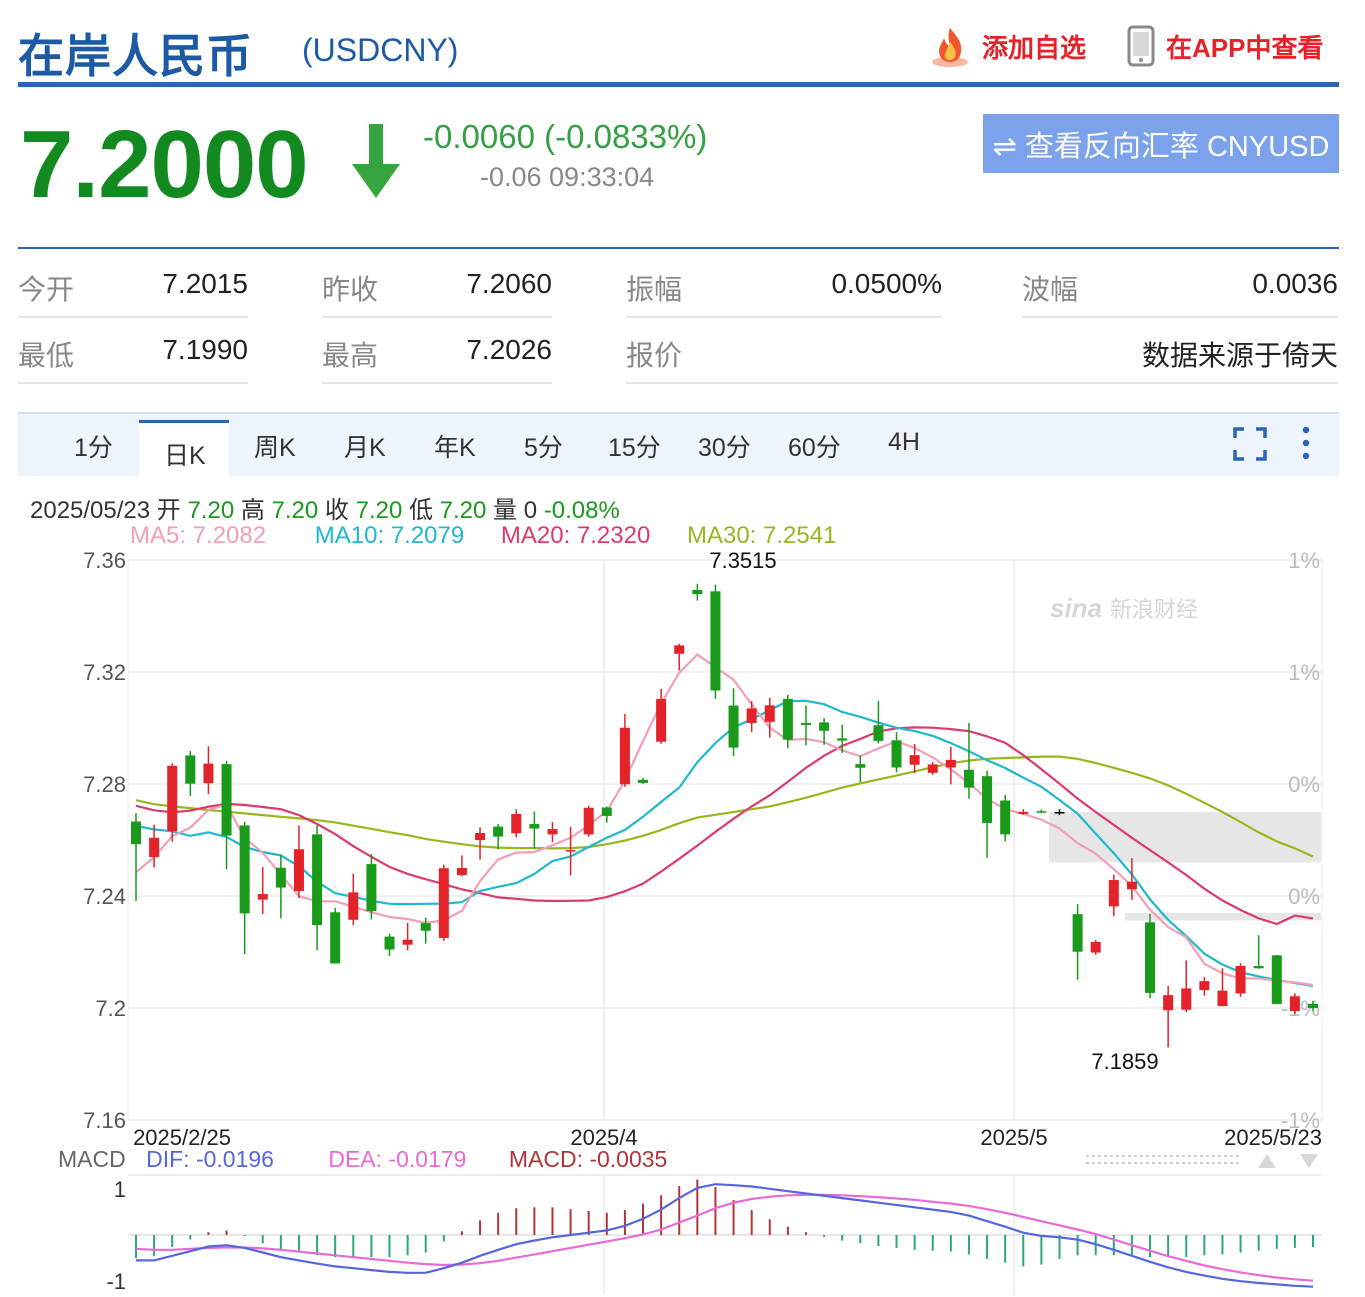 This screenshot has width=1365, height=1297. I want to click on data-source: 数据来源于倚天, so click(1239, 355).